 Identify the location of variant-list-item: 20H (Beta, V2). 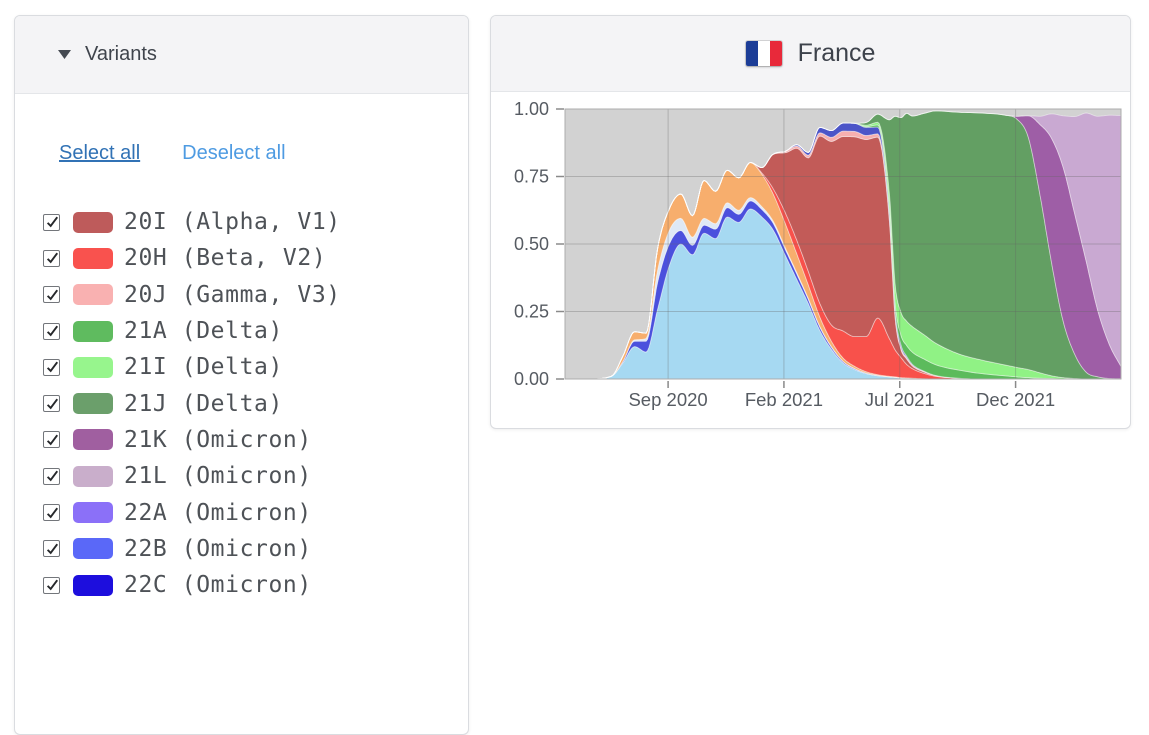
(255, 258).